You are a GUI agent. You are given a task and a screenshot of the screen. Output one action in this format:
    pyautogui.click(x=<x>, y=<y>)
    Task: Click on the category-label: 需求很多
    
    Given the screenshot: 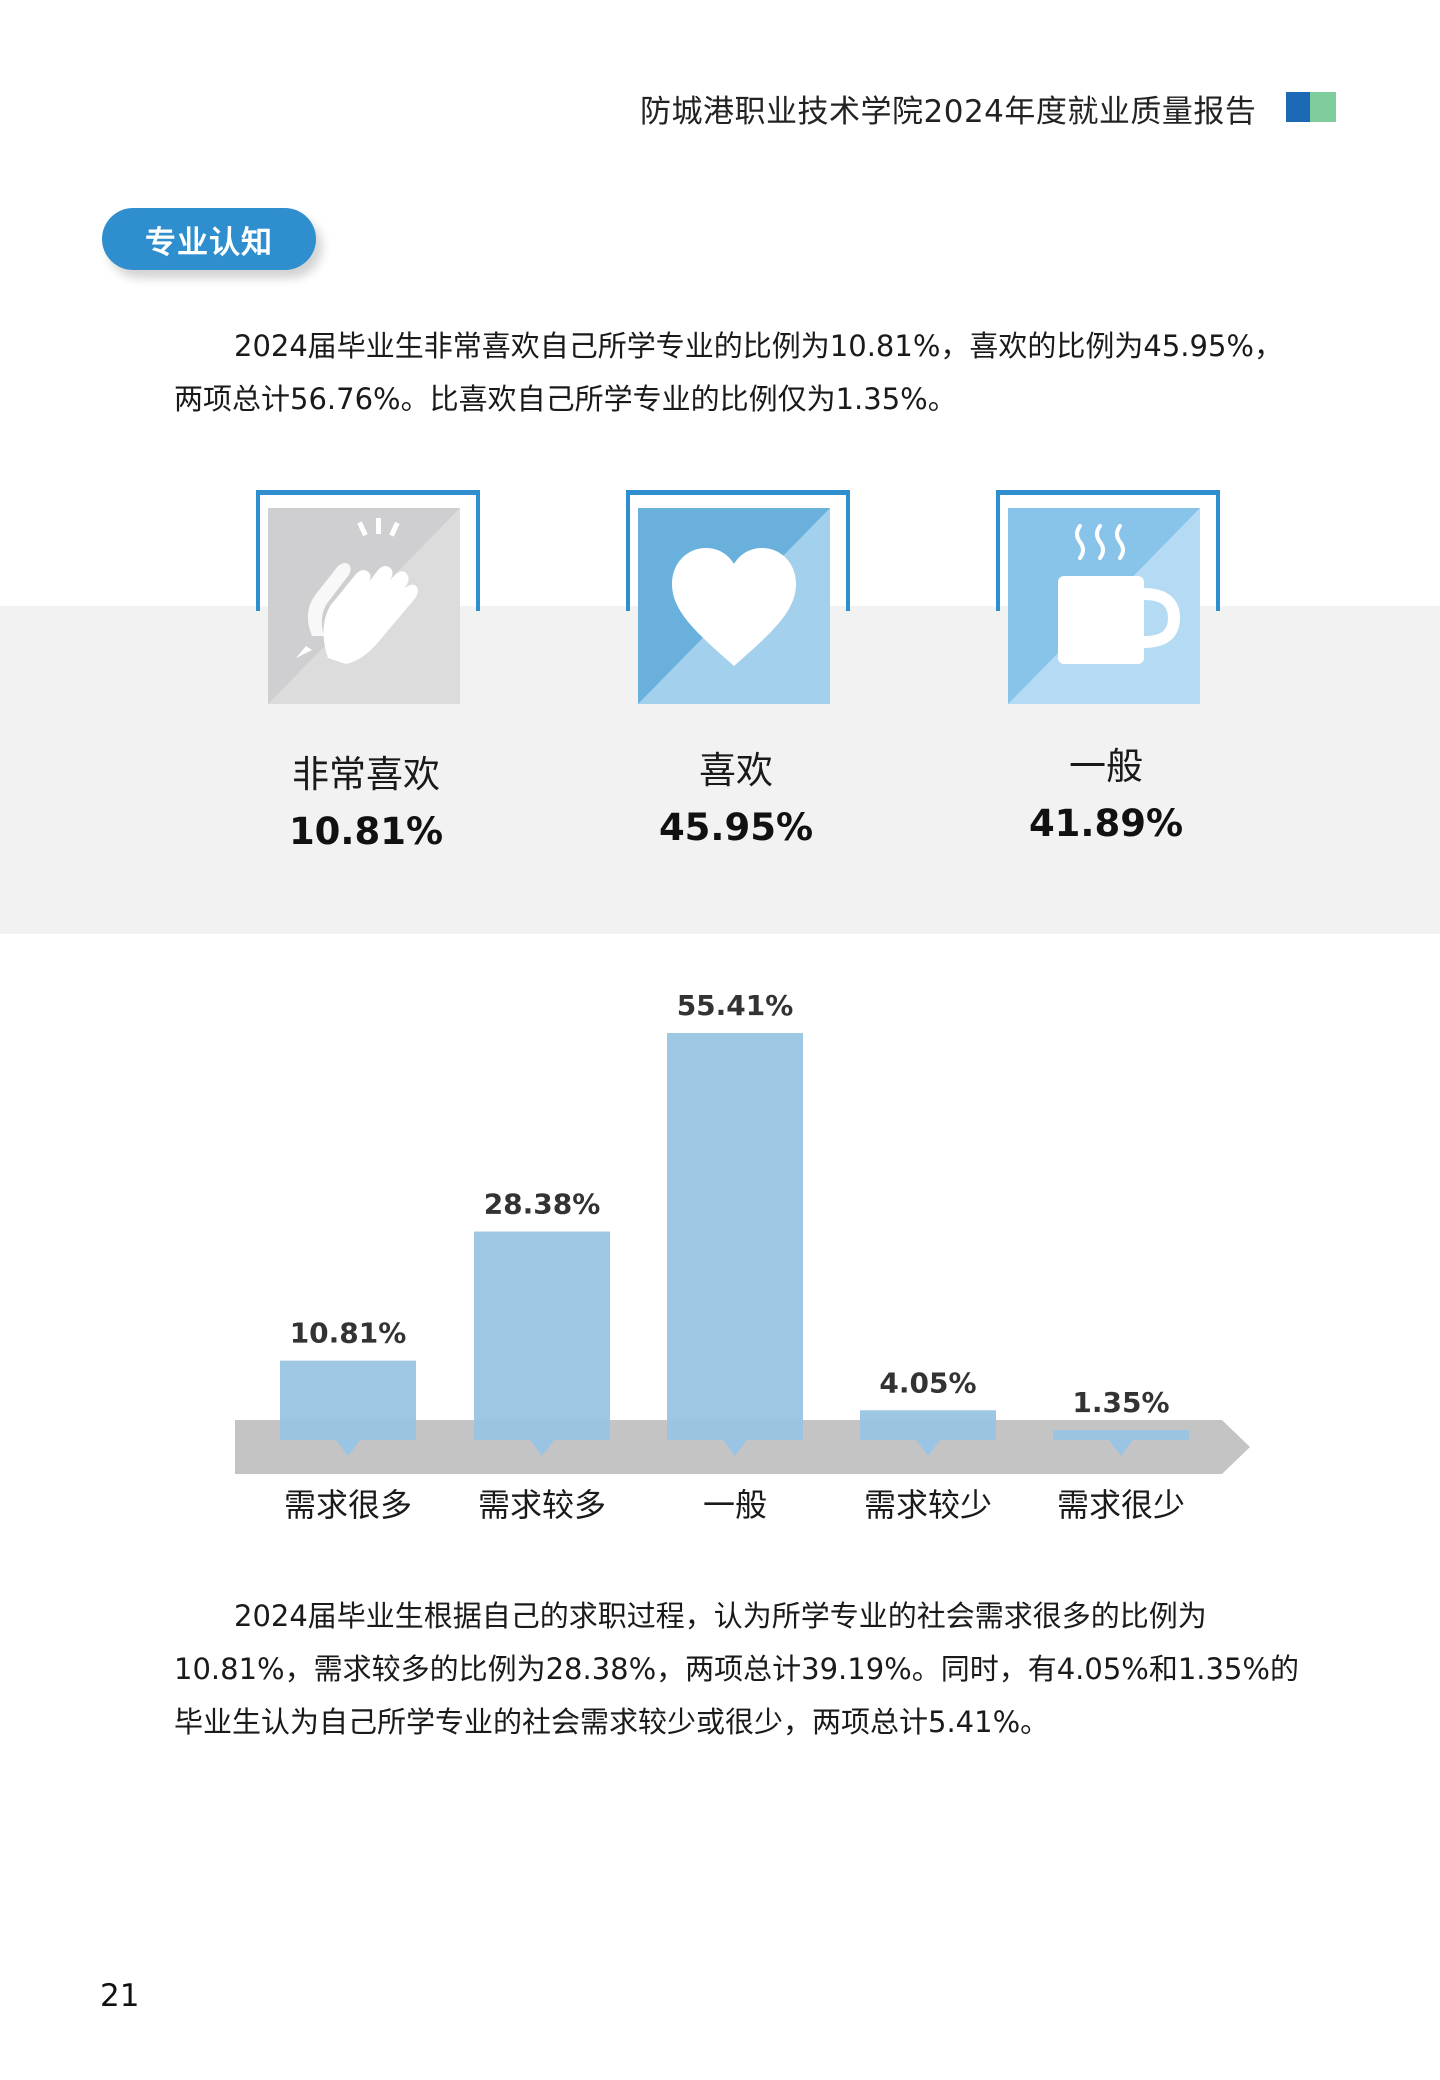 What is the action you would take?
    pyautogui.click(x=348, y=1505)
    